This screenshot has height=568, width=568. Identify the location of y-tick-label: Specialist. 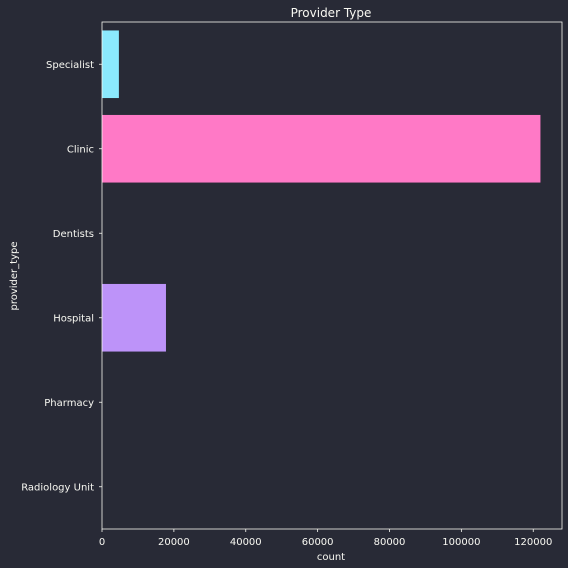
(70, 65).